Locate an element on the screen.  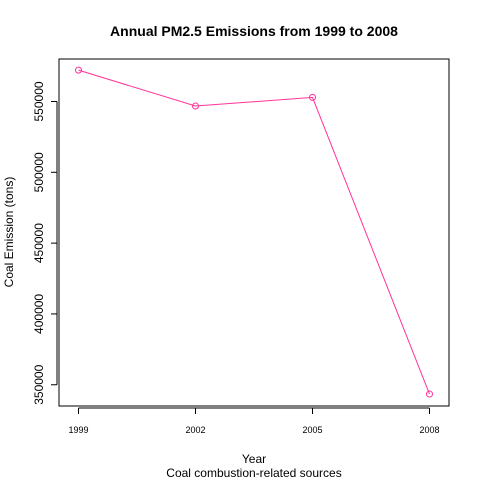
chart-title: Annual PM2.5 Emissions from 1999 to 2008 is located at coordinates (254, 31).